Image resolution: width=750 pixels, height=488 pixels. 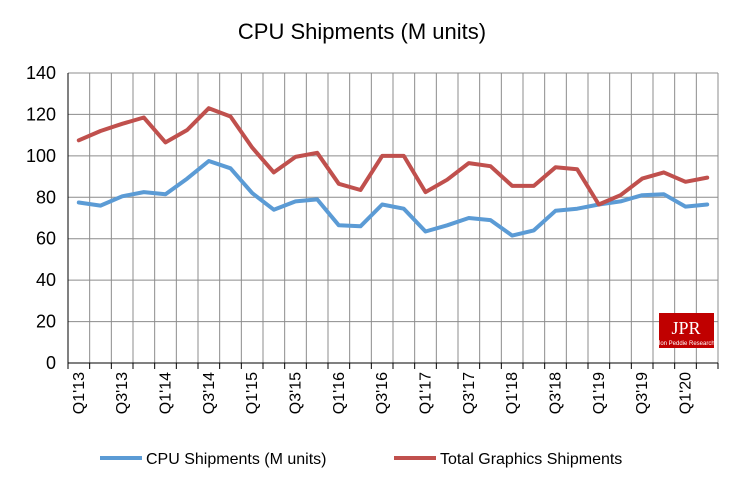 What do you see at coordinates (46, 239) in the screenshot?
I see `y-tick-label: 60` at bounding box center [46, 239].